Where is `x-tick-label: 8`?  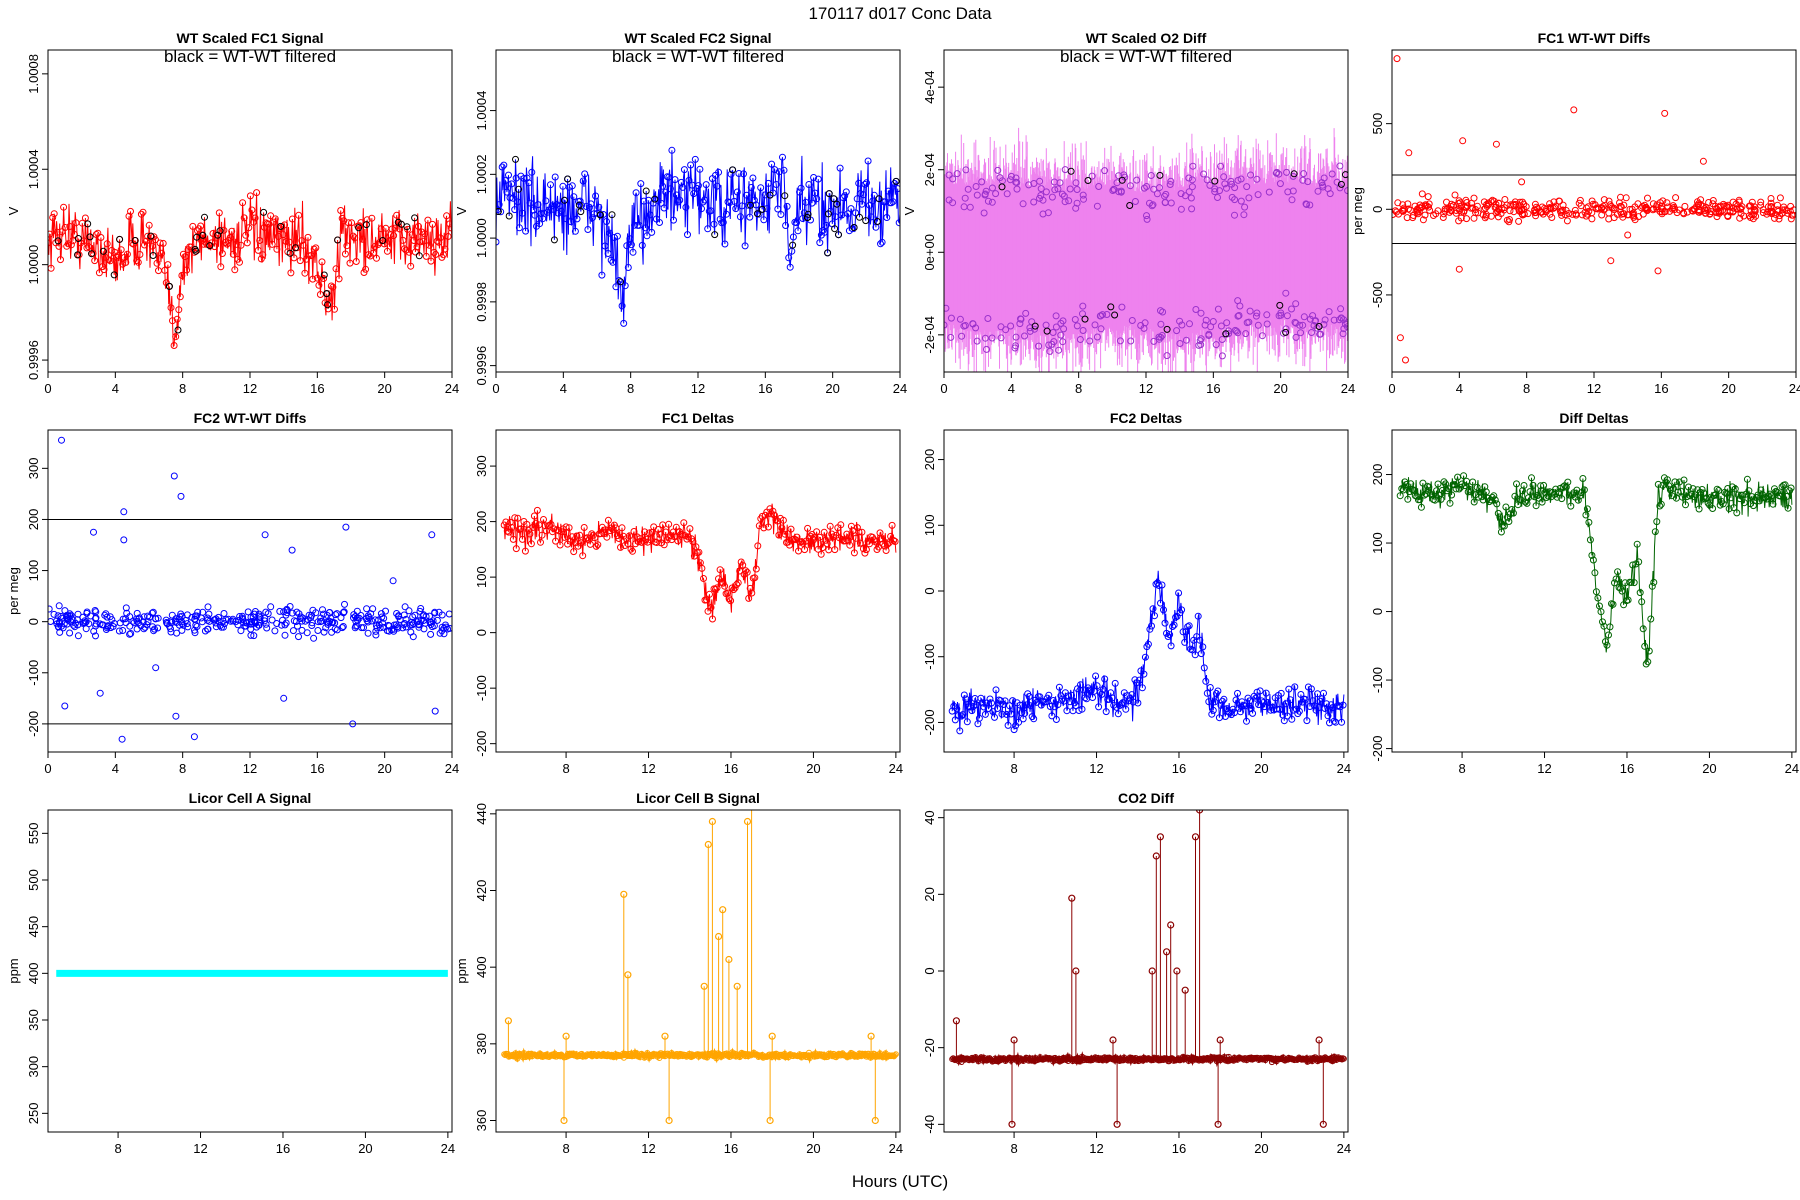 x-tick-label: 8 is located at coordinates (565, 768).